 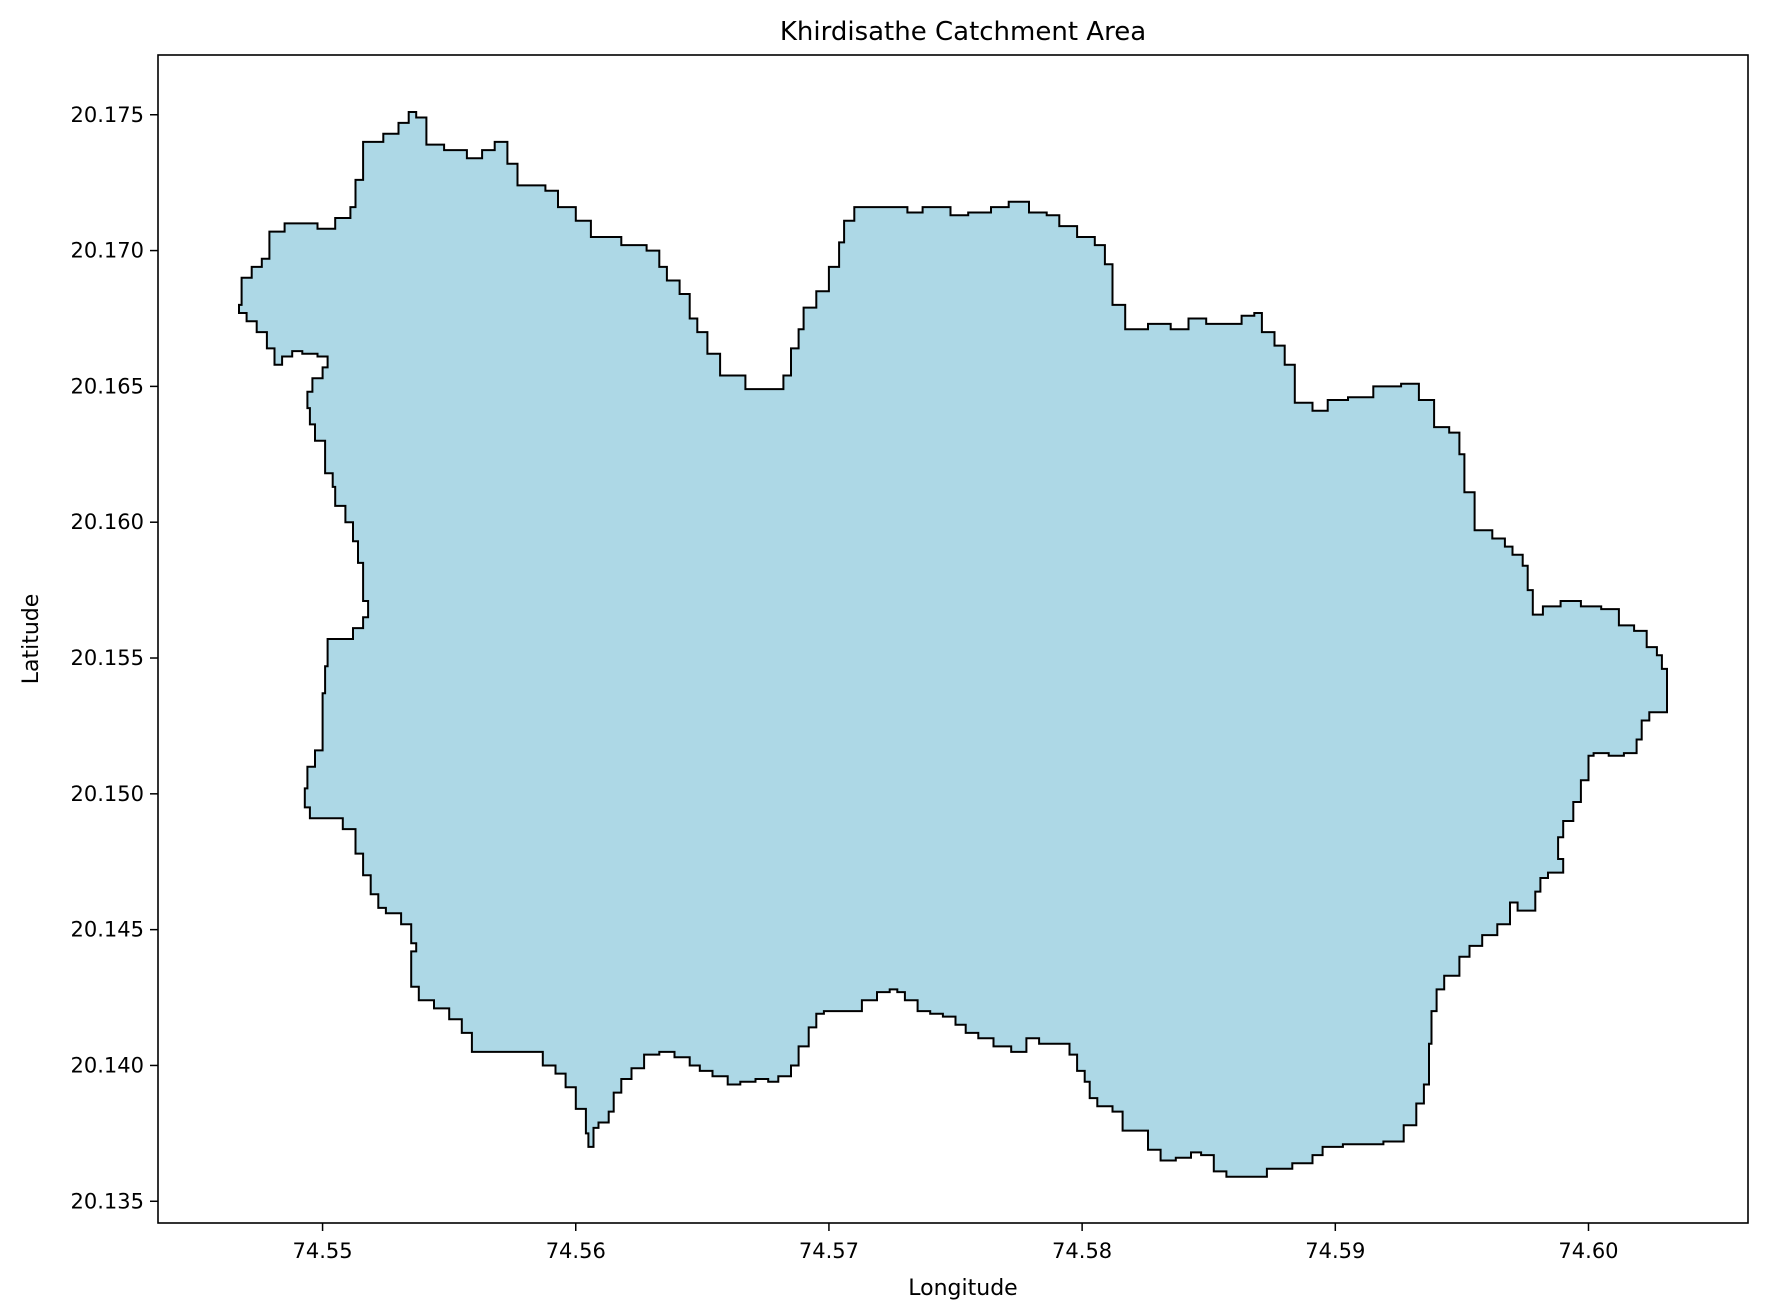 I want to click on y-tick-label: 20.160, so click(x=107, y=522).